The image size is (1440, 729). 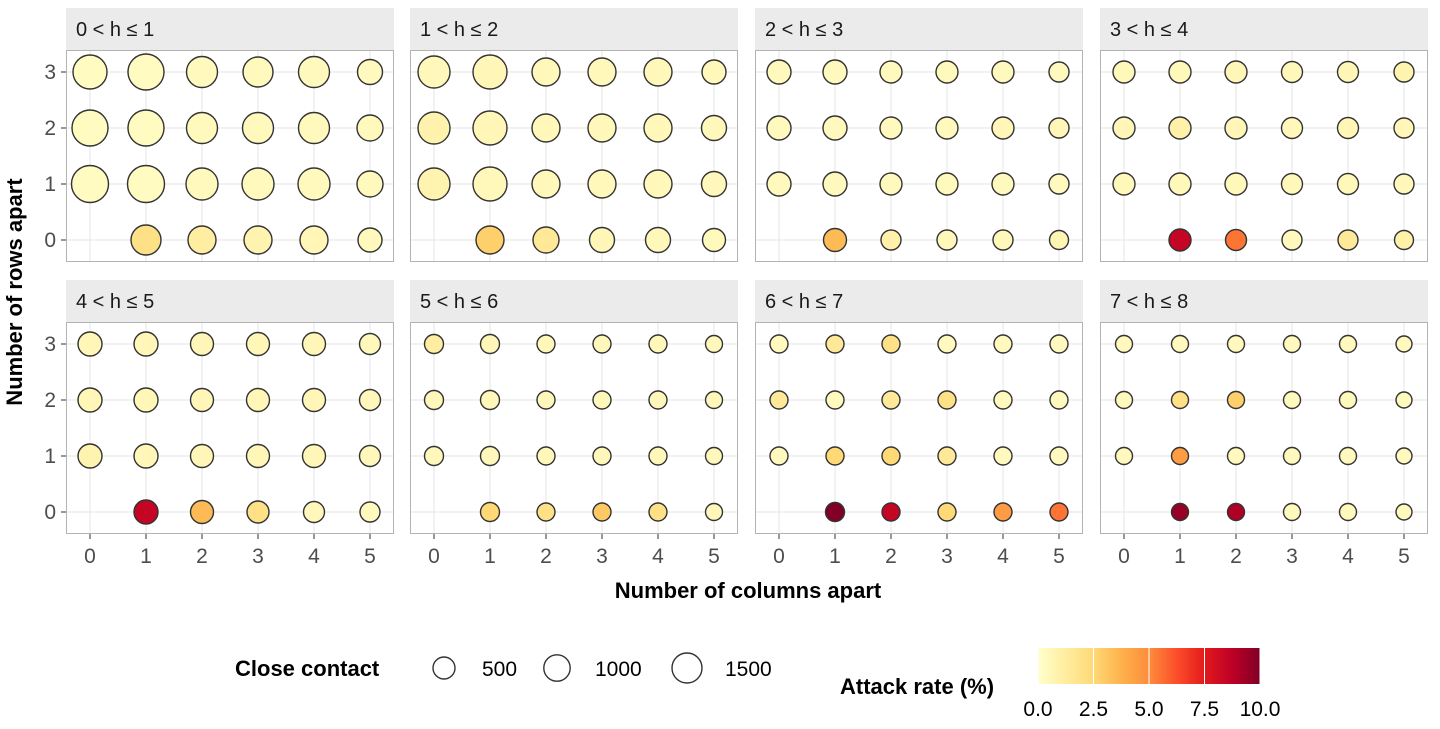 What do you see at coordinates (1037, 709) in the screenshot?
I see `colorbar-tick-label: 0.0` at bounding box center [1037, 709].